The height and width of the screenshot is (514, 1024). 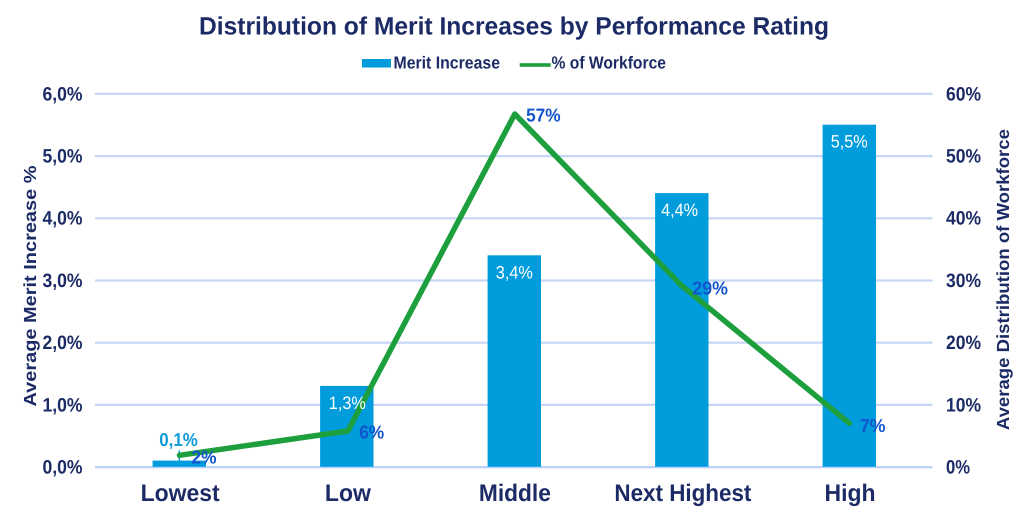 What do you see at coordinates (963, 343) in the screenshot?
I see `svg-text: 20%` at bounding box center [963, 343].